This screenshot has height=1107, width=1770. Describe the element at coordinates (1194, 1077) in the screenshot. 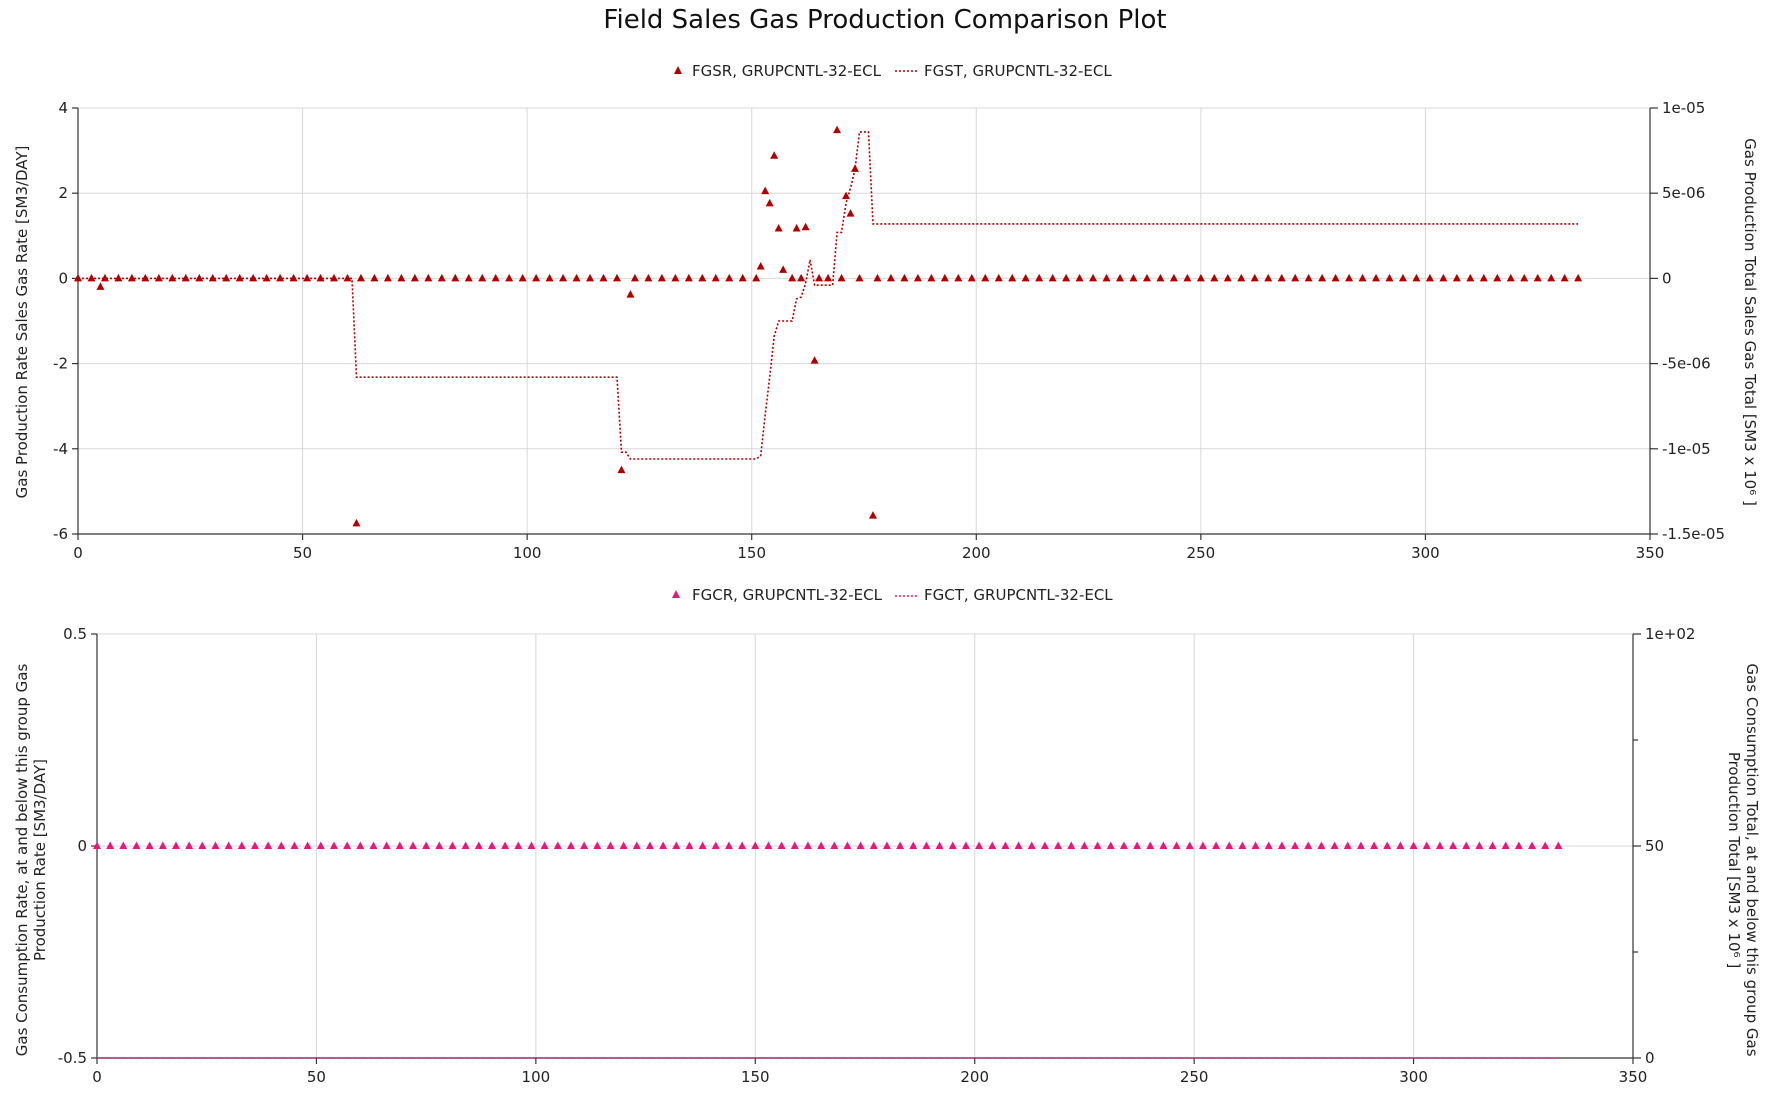

I see `x-tick-label: 250` at that location.